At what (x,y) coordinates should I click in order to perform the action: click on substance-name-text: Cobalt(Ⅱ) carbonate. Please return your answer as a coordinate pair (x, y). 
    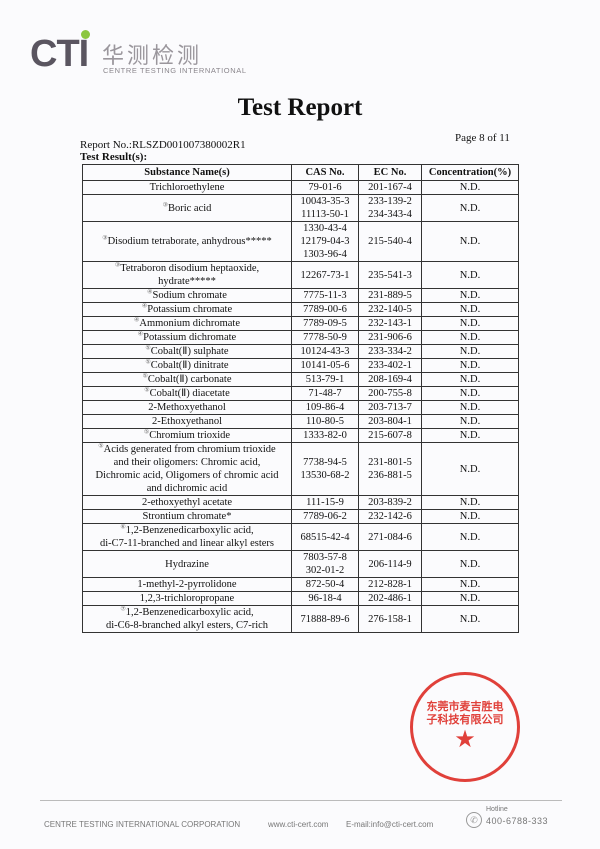
    Looking at the image, I should click on (189, 379).